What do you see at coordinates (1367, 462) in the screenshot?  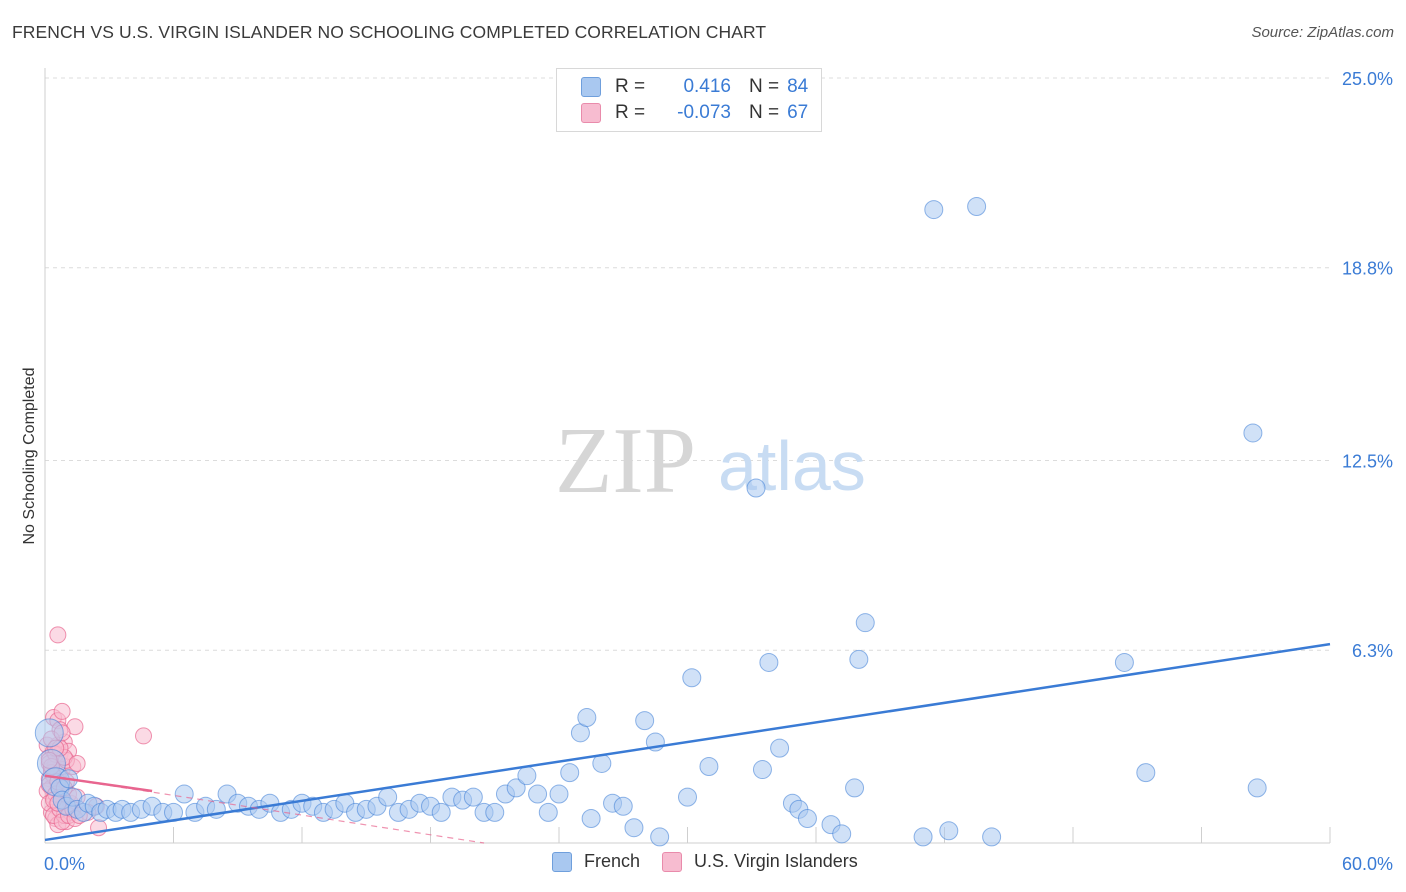 I see `y-tick-label: 12.5%` at bounding box center [1367, 462].